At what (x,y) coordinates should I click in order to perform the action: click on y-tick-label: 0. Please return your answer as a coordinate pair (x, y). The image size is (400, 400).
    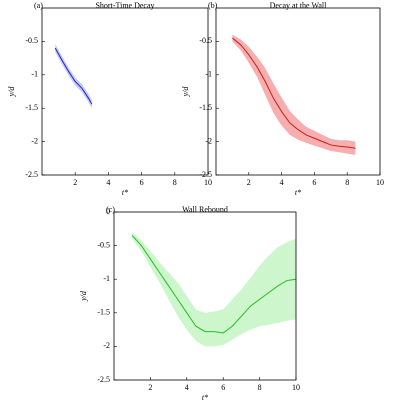
    Looking at the image, I should click on (108, 211).